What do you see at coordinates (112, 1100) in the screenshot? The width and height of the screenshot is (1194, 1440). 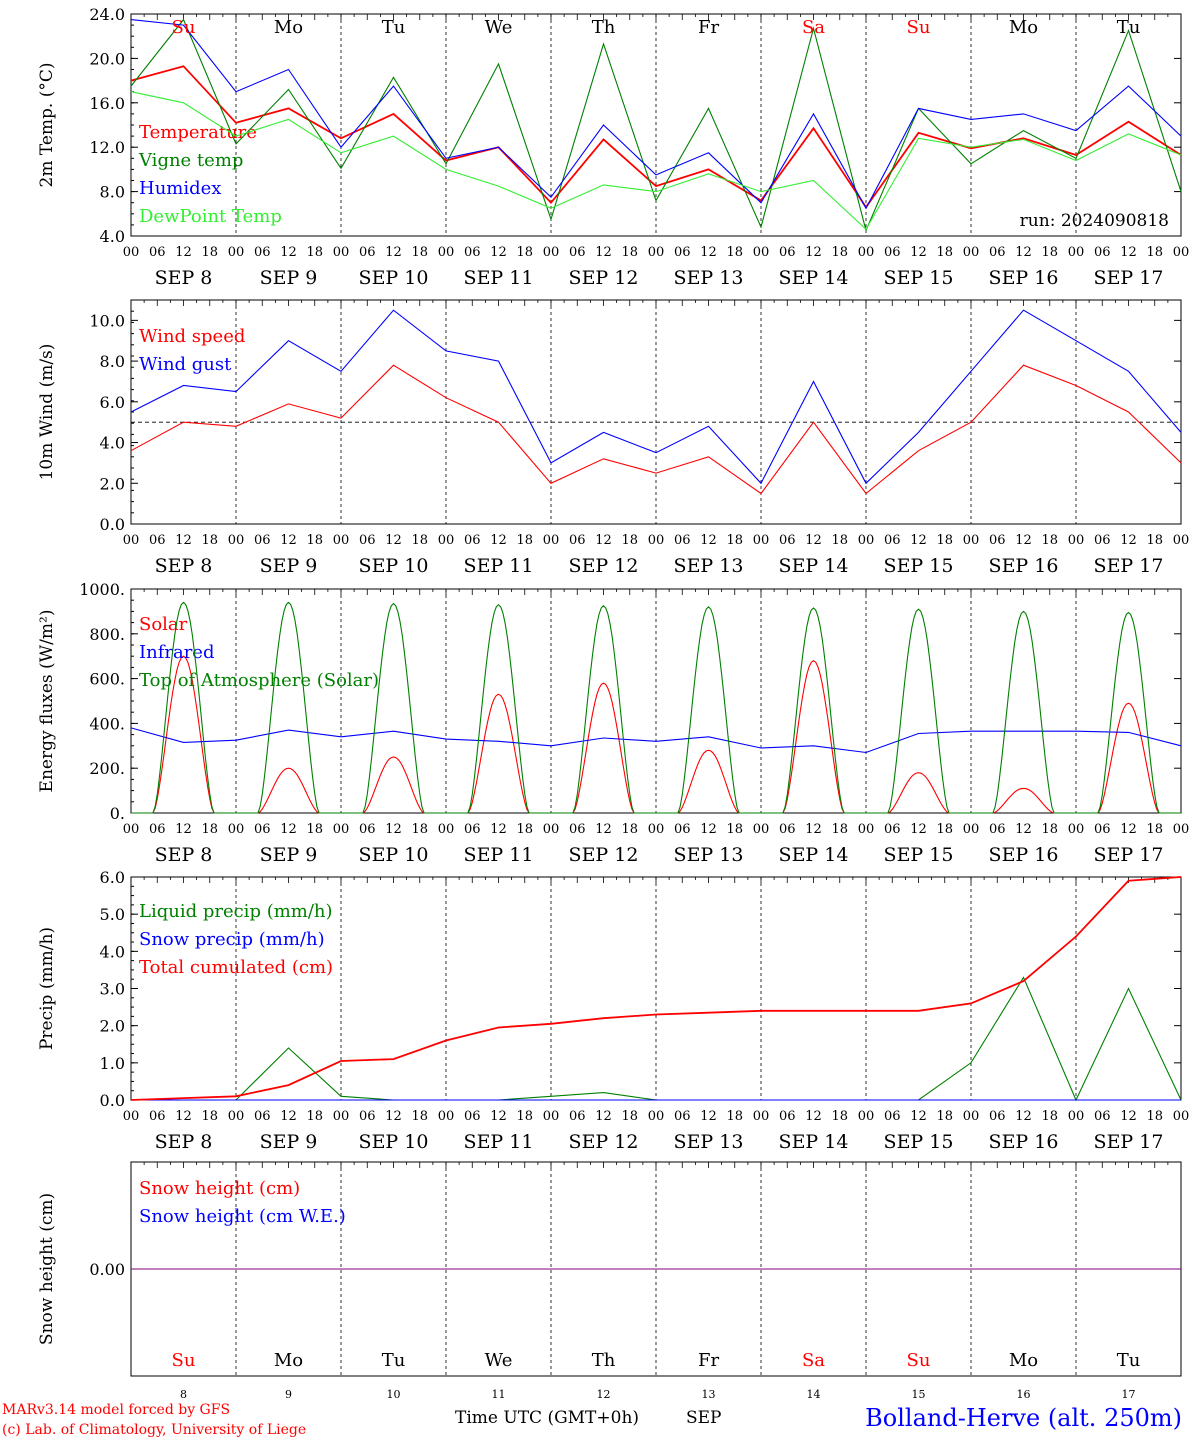 I see `y-tick-label: 0.0` at bounding box center [112, 1100].